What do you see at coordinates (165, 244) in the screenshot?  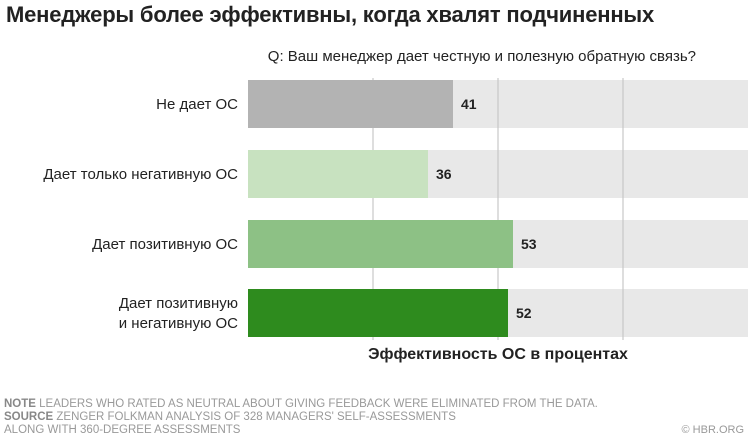 I see `category-label: Дает позитивную ОС` at bounding box center [165, 244].